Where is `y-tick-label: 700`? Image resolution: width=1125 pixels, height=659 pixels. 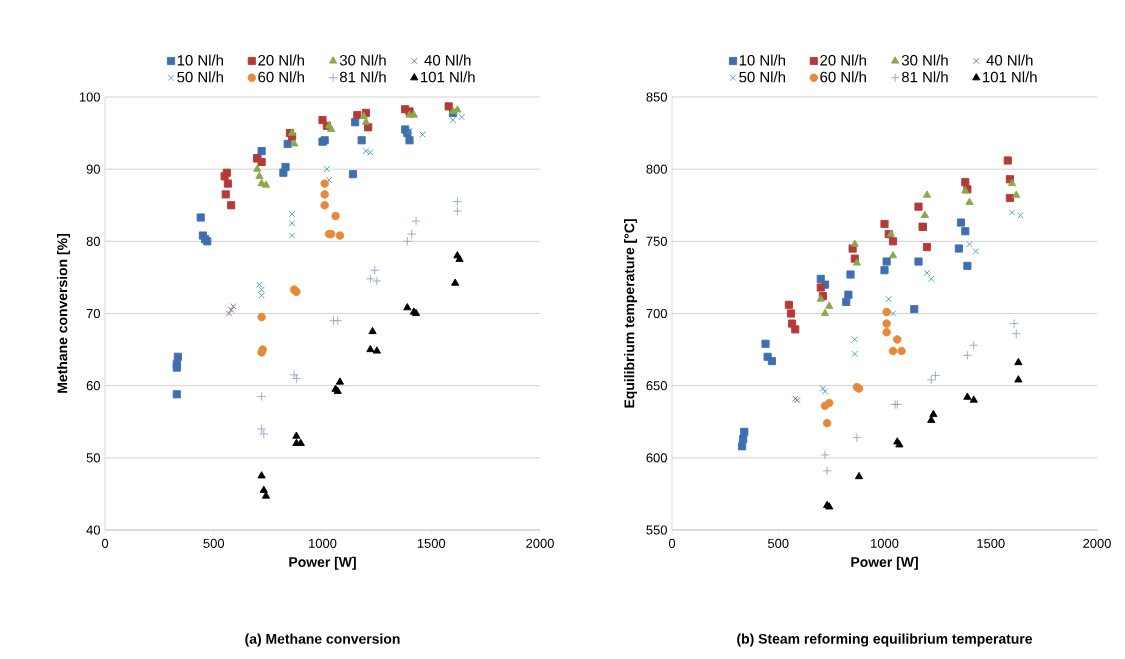 y-tick-label: 700 is located at coordinates (656, 313).